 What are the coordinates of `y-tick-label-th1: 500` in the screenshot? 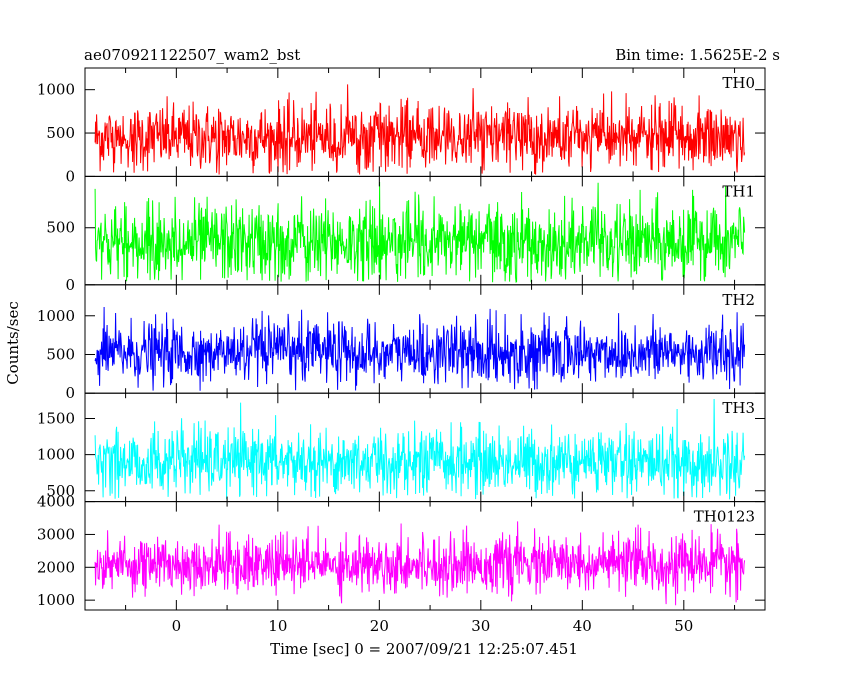 It's located at (60, 228).